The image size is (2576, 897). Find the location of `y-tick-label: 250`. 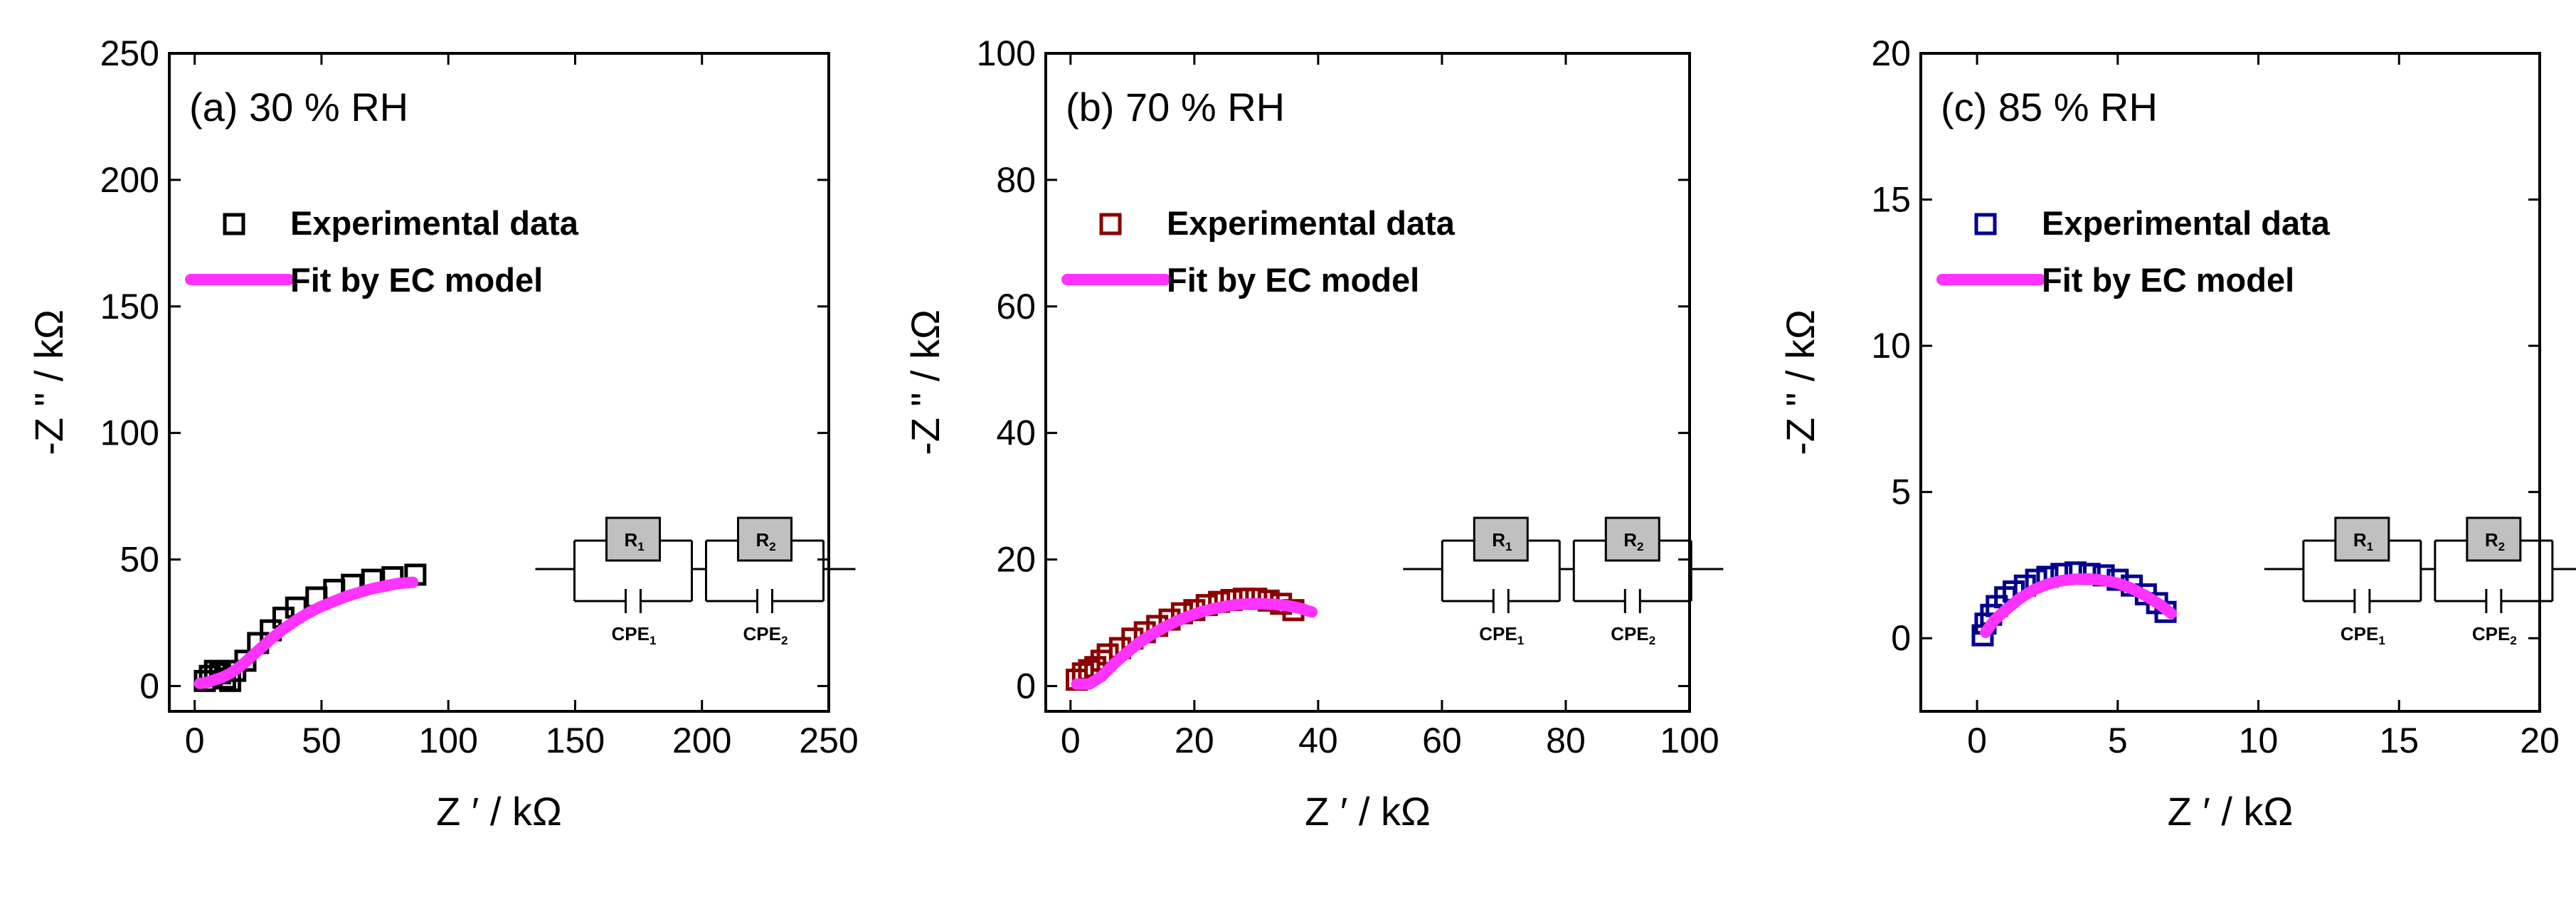

y-tick-label: 250 is located at coordinates (129, 53).